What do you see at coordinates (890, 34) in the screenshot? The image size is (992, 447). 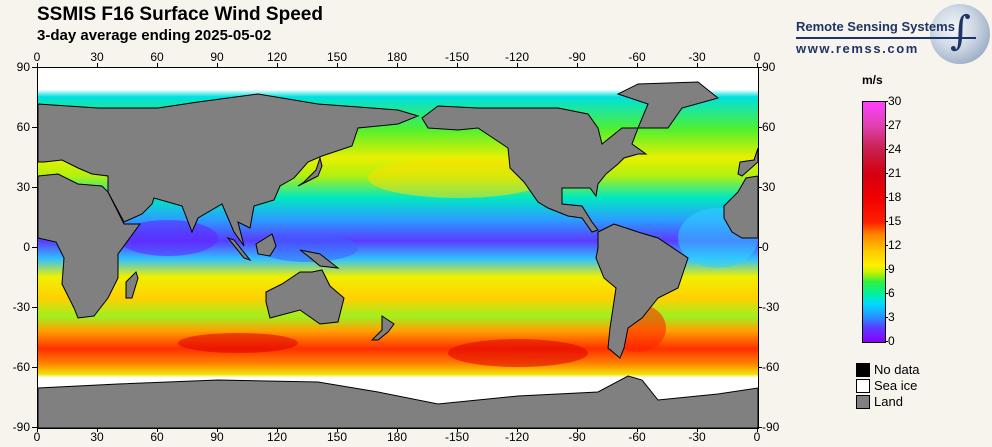 I see `remss-logo: ∫ Remote Sensing Systems www.remss.com` at bounding box center [890, 34].